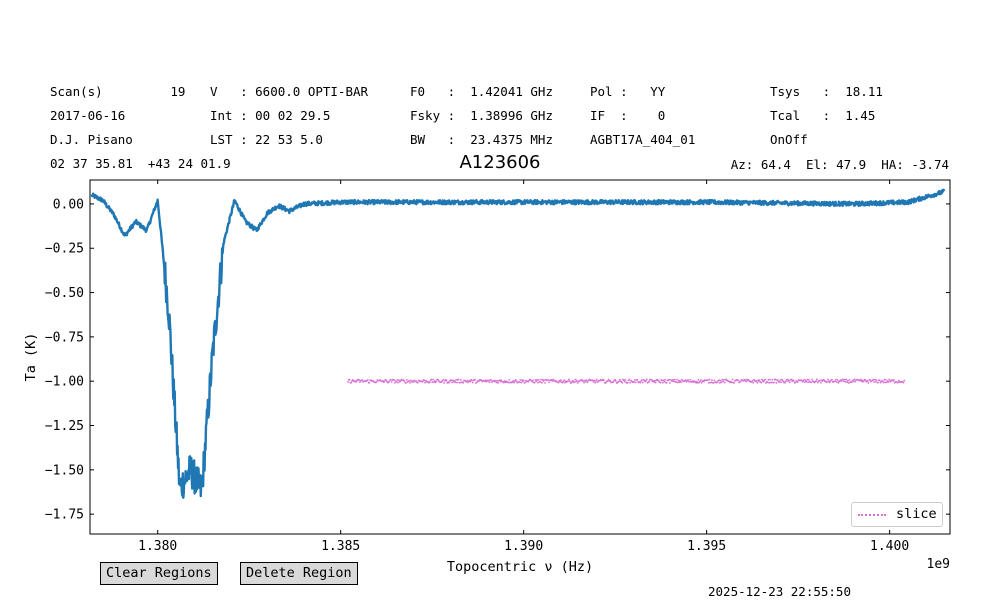  I want to click on y-tick-label: −0.25, so click(64, 249).